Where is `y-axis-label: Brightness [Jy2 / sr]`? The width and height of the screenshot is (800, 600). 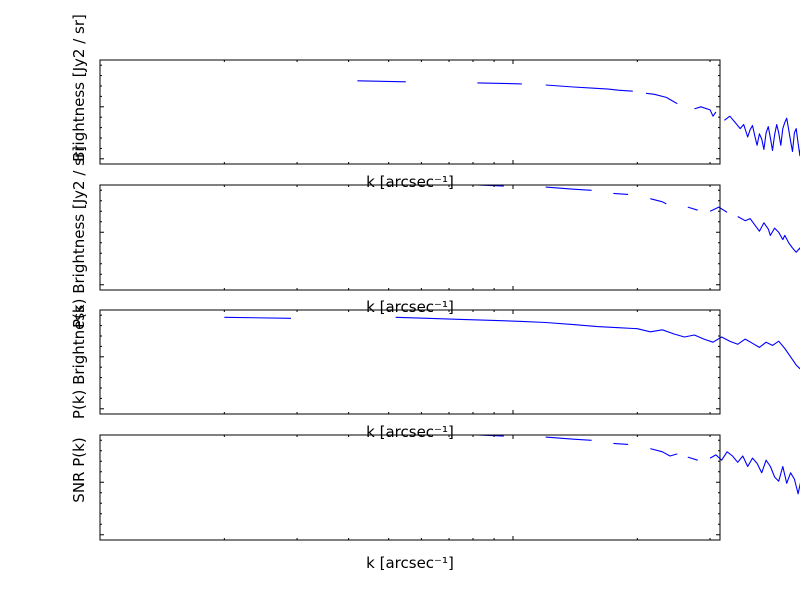 y-axis-label: Brightness [Jy2 / sr] is located at coordinates (79, 88).